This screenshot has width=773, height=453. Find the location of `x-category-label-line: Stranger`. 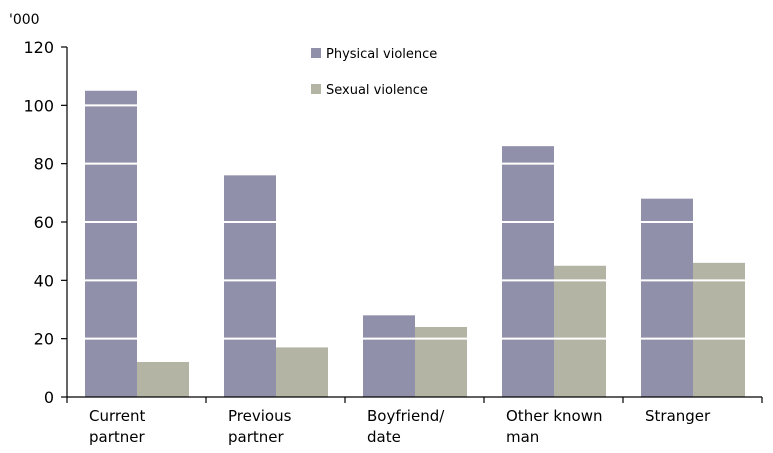

x-category-label-line: Stranger is located at coordinates (678, 416).